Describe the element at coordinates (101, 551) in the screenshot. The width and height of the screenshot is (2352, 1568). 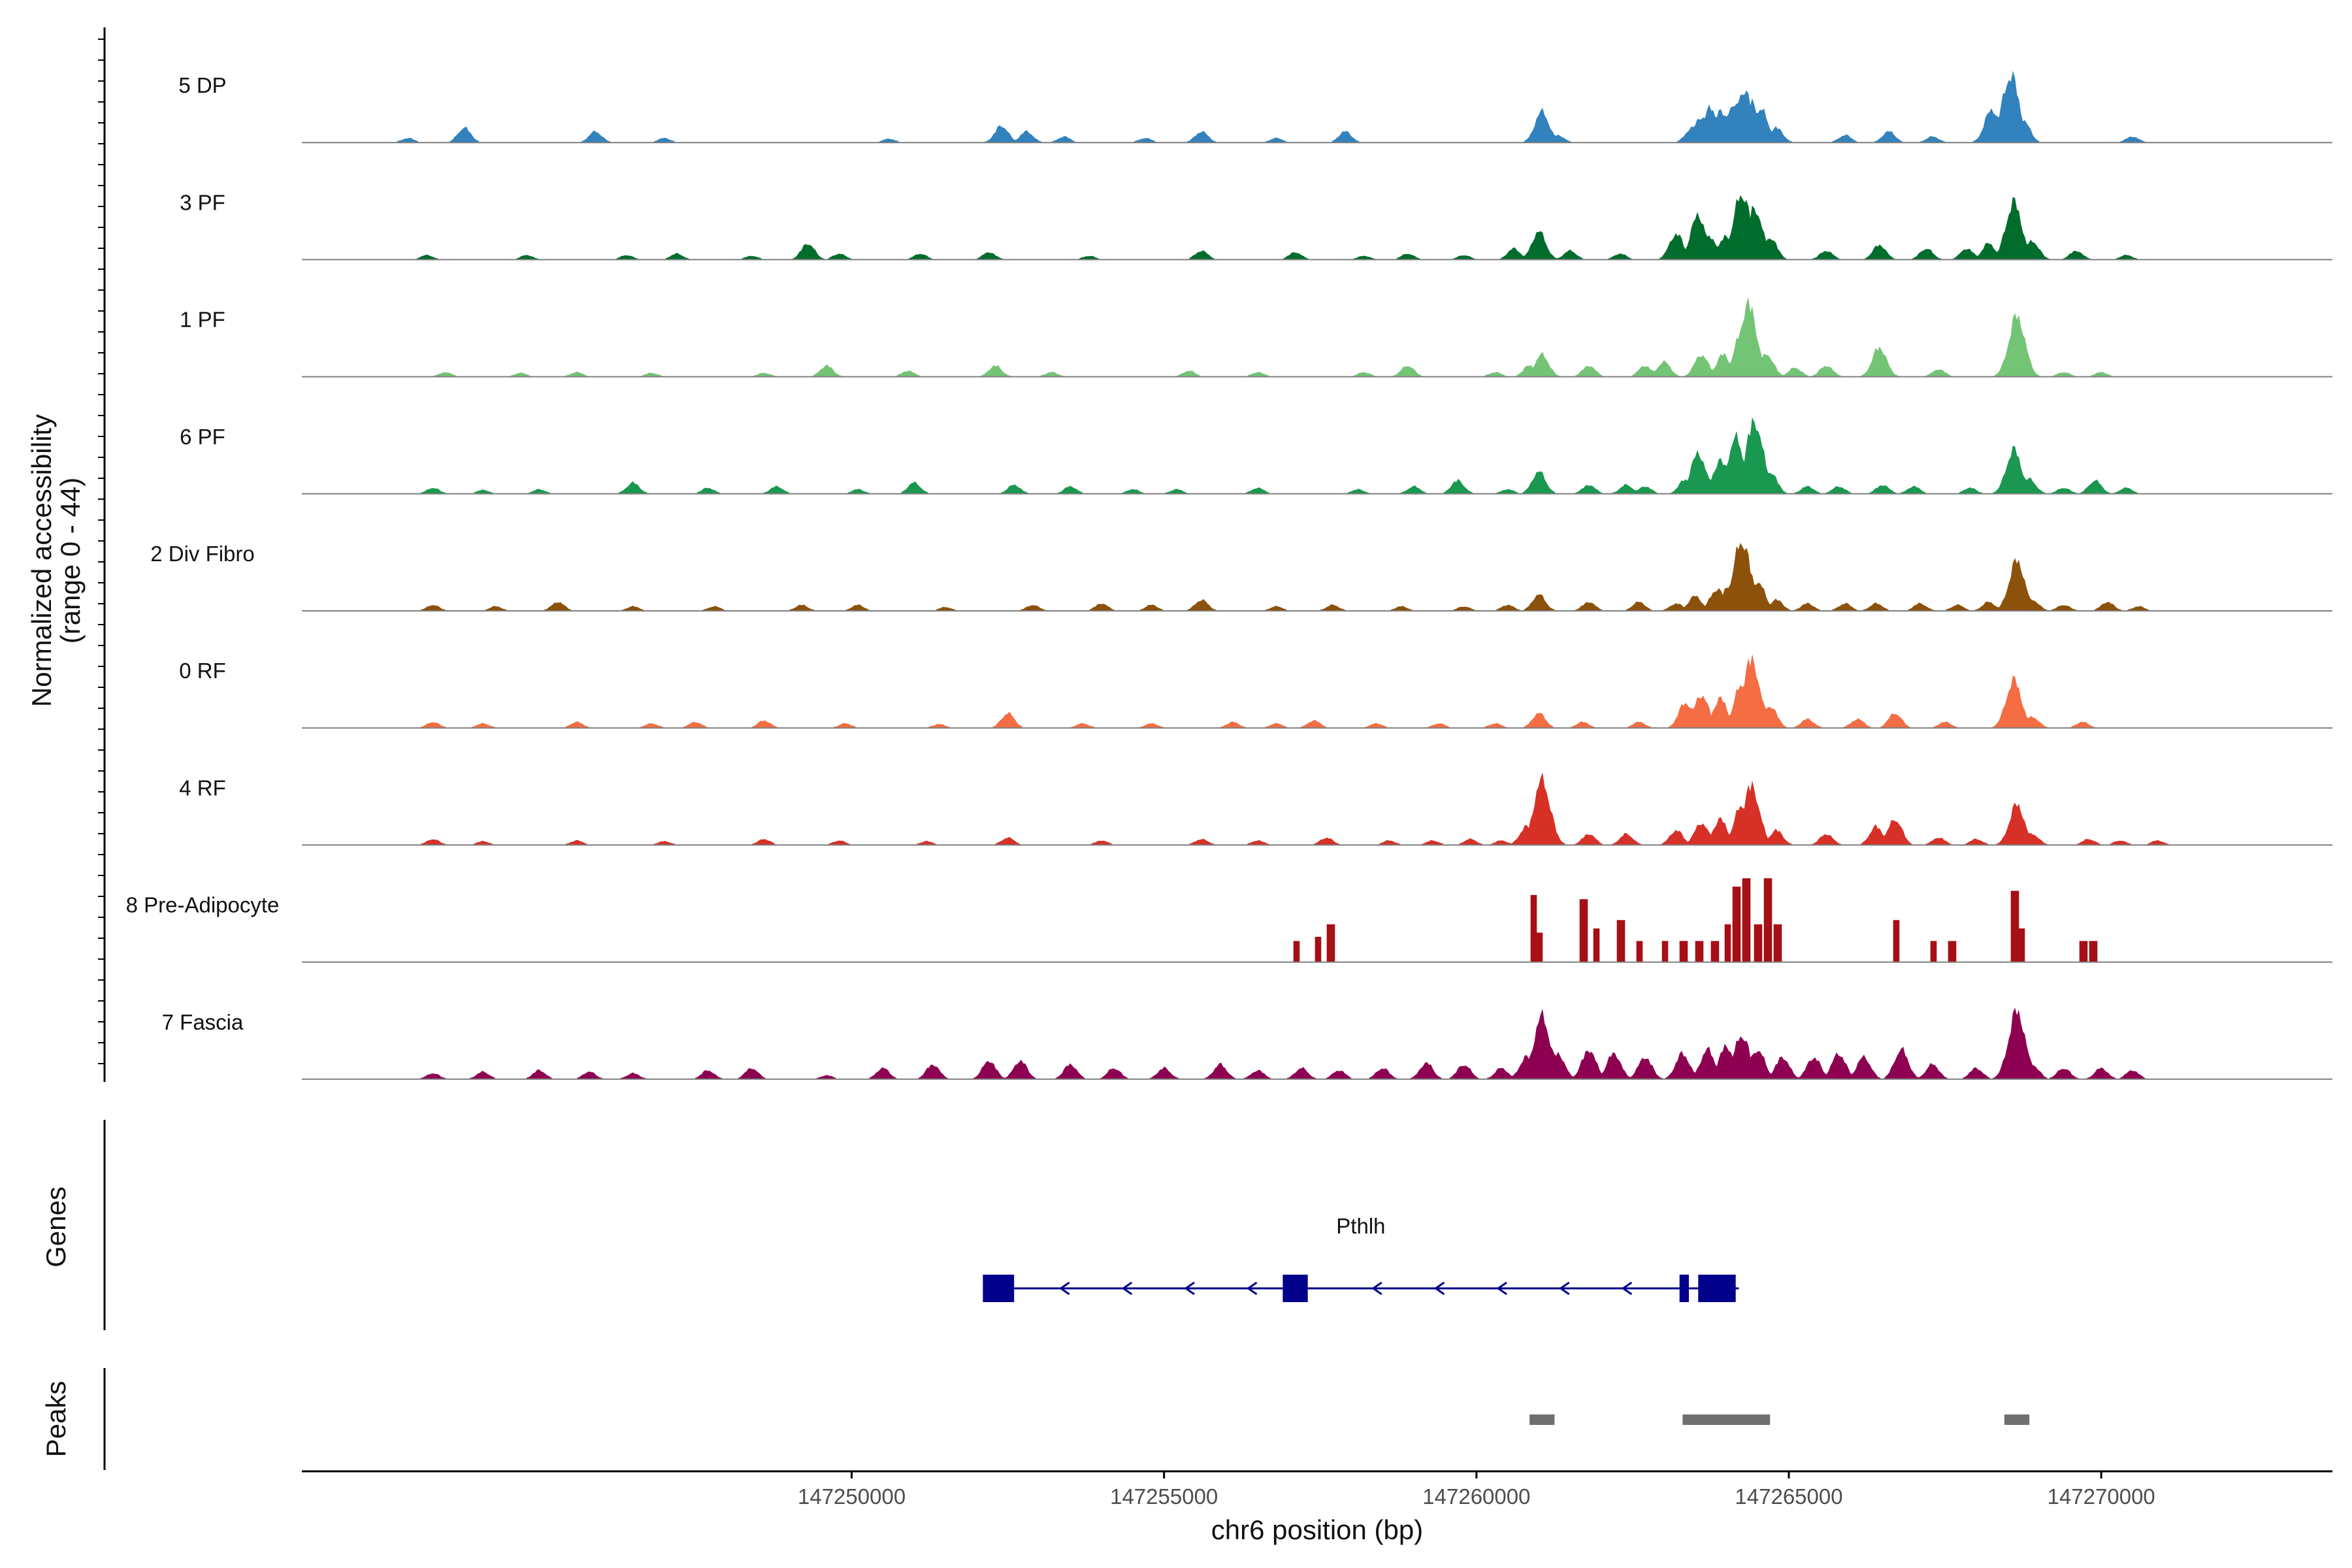
I see `coverage-y-axis-ticks` at that location.